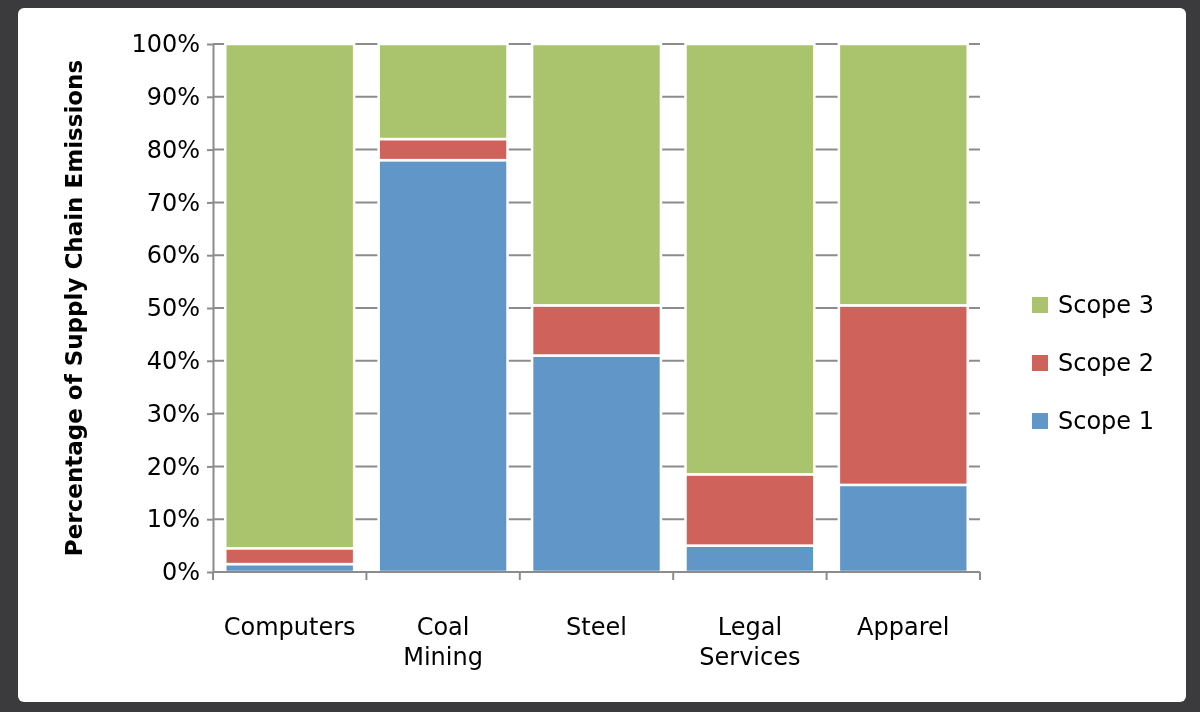 Image resolution: width=1200 pixels, height=712 pixels. I want to click on legend-label: Scope 2, so click(1106, 363).